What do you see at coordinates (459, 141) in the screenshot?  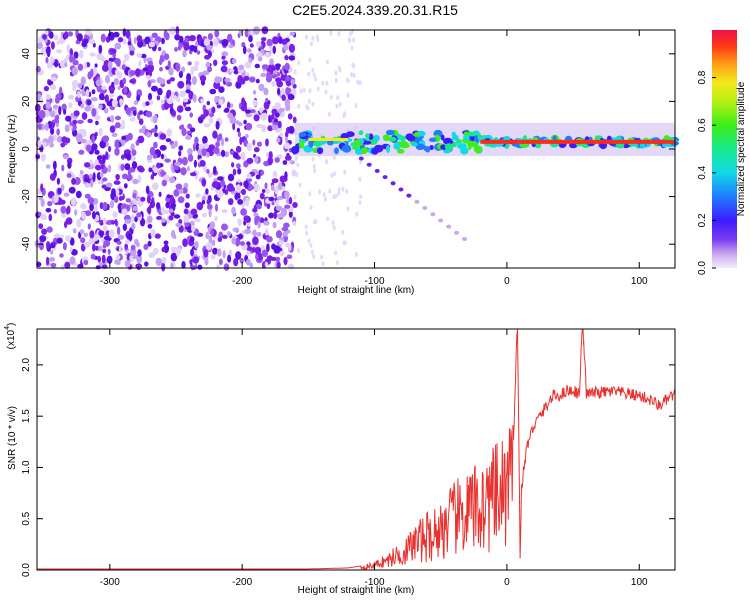 I see `band-blob` at bounding box center [459, 141].